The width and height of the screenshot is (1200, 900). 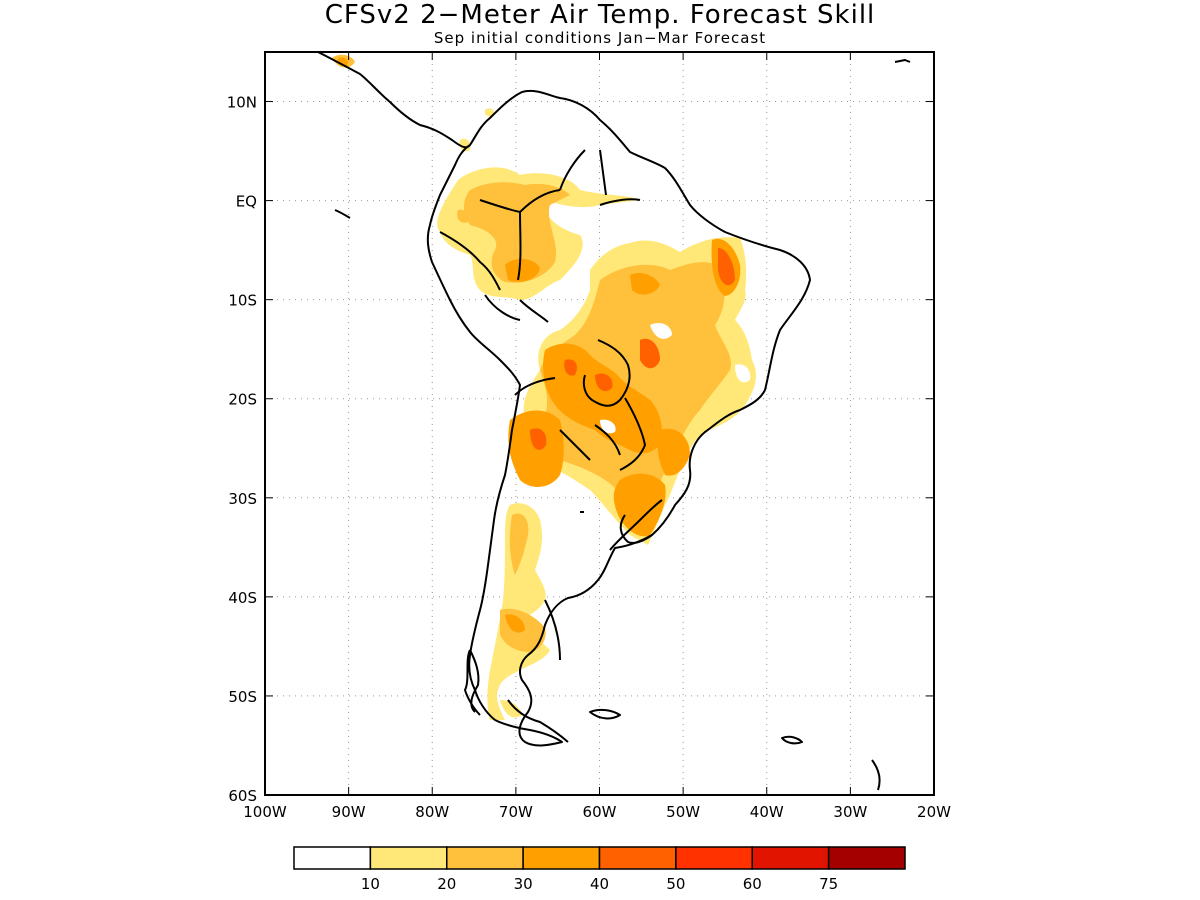 What do you see at coordinates (242, 697) in the screenshot?
I see `lat-tick-label: 50S` at bounding box center [242, 697].